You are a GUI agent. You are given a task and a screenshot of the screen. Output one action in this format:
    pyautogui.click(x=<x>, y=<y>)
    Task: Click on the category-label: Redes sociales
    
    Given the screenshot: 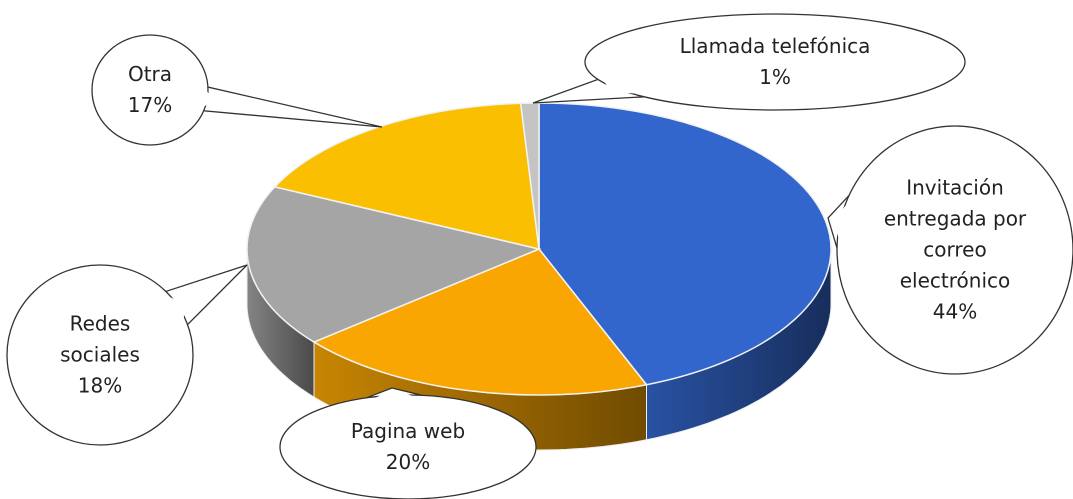 What is the action you would take?
    pyautogui.click(x=100, y=339)
    